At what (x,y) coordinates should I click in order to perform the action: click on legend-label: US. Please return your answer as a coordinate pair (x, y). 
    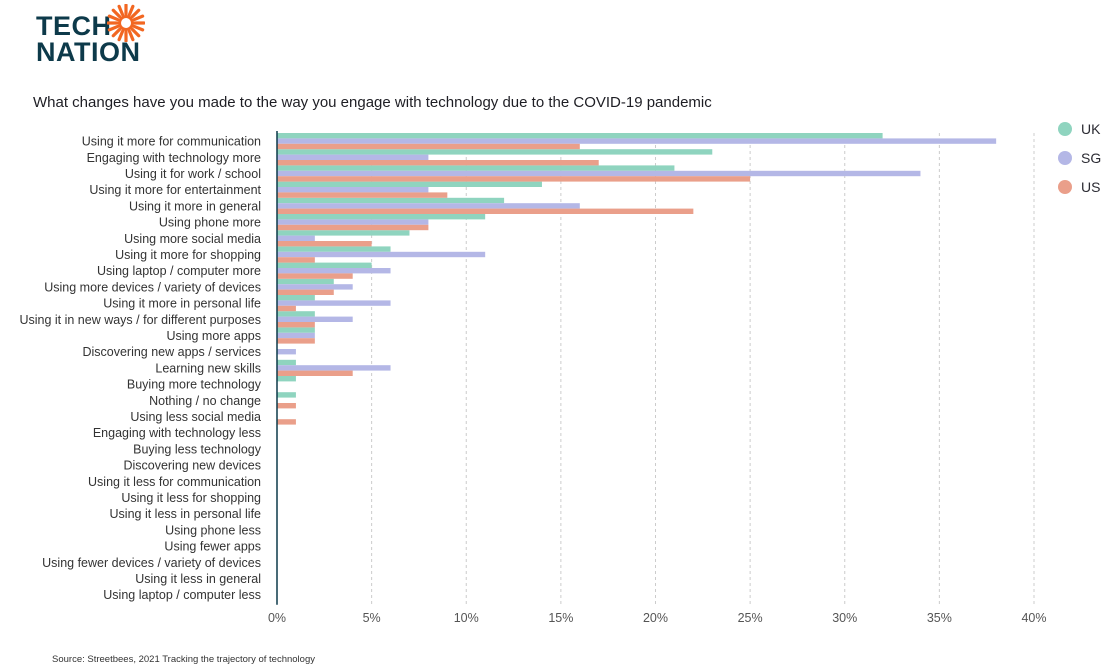
    Looking at the image, I should click on (1091, 186).